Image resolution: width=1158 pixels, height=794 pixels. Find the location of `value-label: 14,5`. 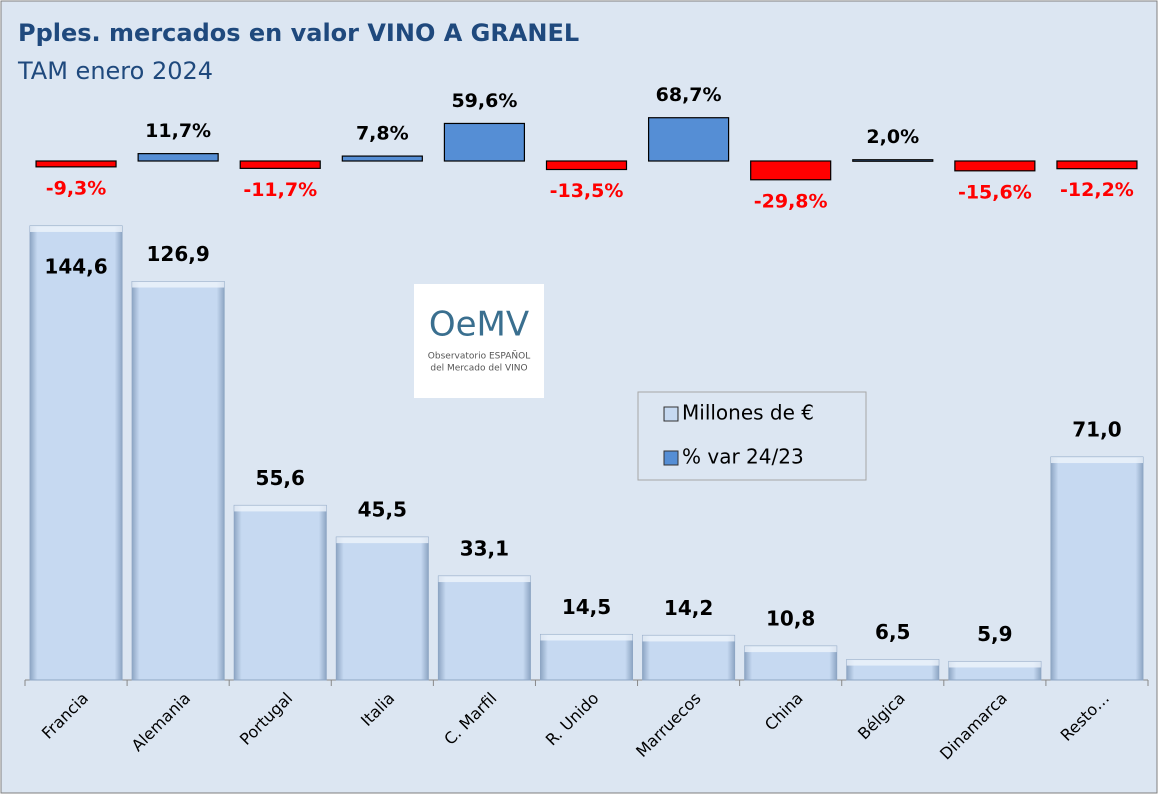

value-label: 14,5 is located at coordinates (586, 607).